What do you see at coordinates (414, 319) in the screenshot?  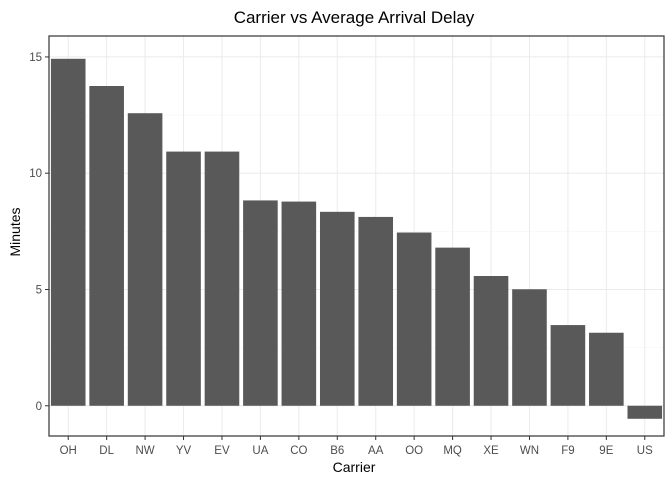 I see `bar-oo` at bounding box center [414, 319].